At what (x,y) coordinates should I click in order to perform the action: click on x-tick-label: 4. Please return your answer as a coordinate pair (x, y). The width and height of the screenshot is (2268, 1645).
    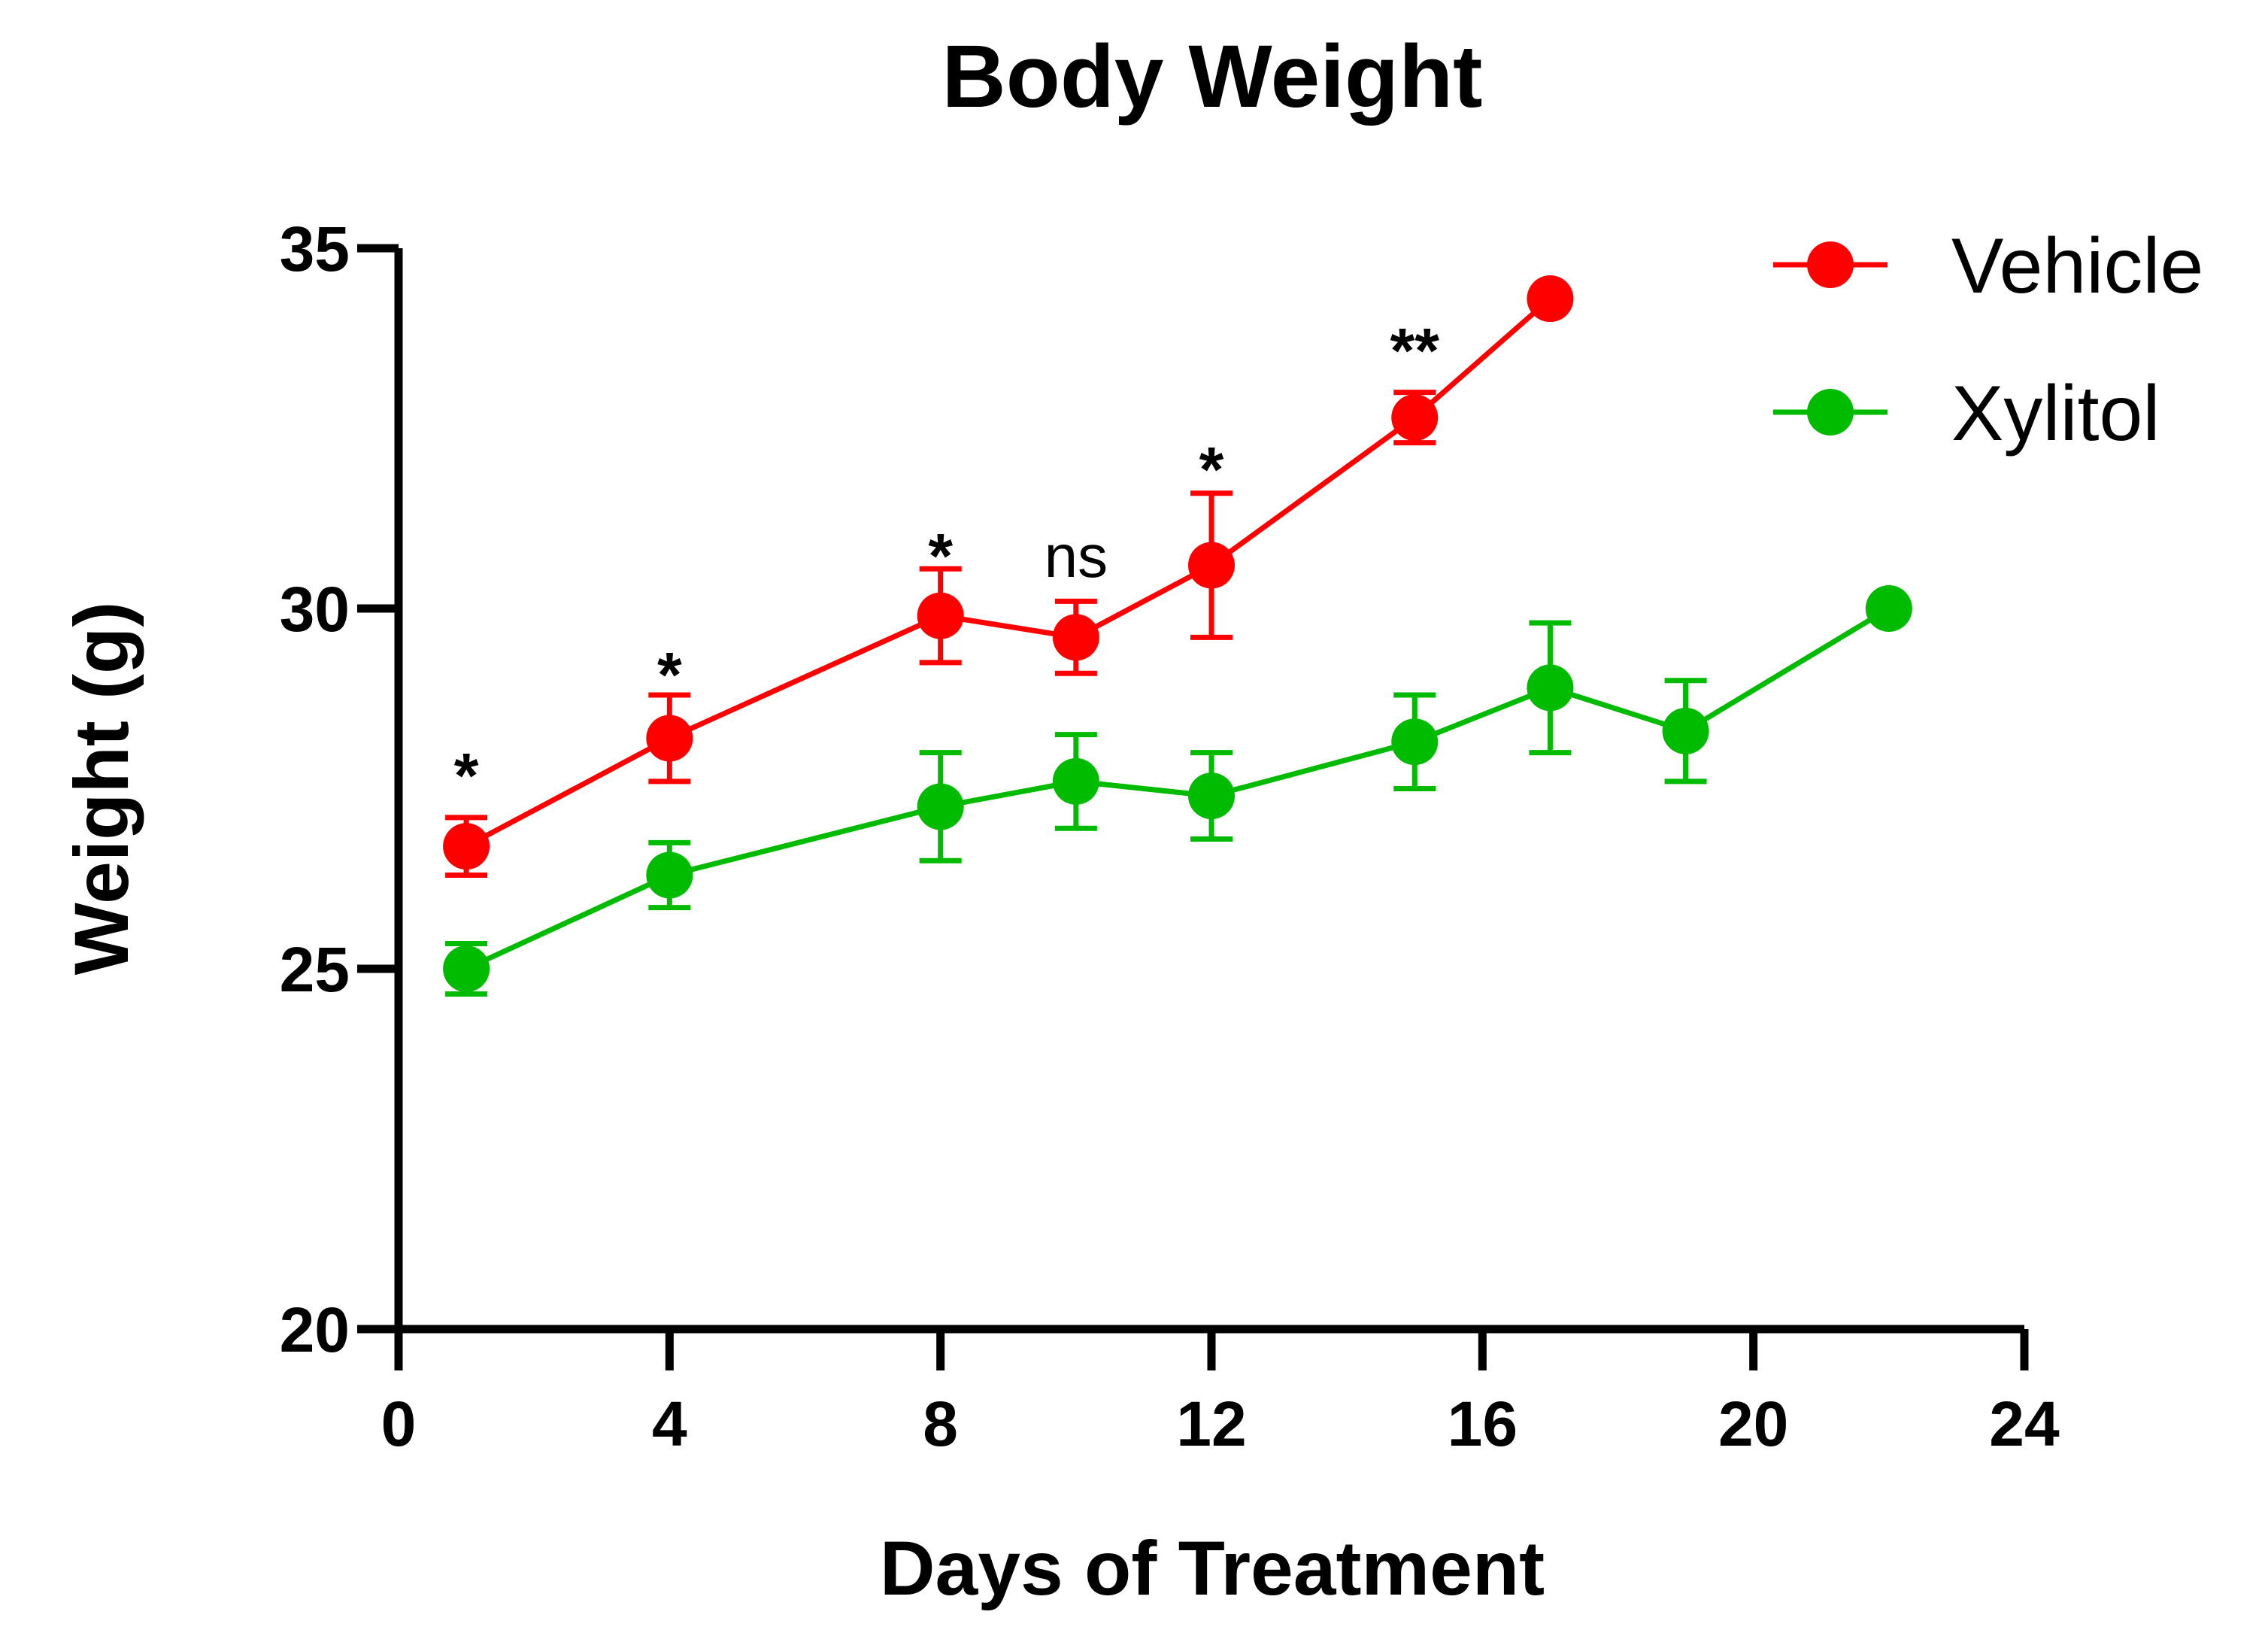
    Looking at the image, I should click on (669, 1424).